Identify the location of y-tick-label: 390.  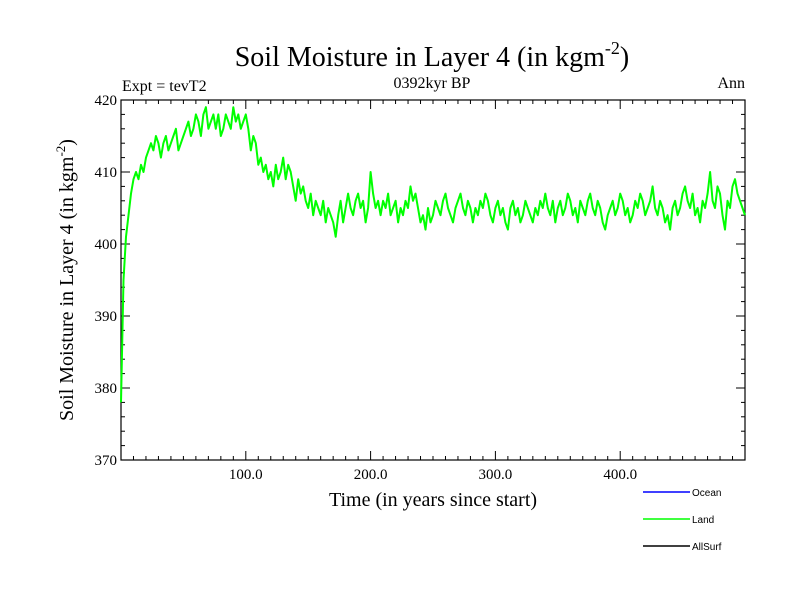
(106, 317).